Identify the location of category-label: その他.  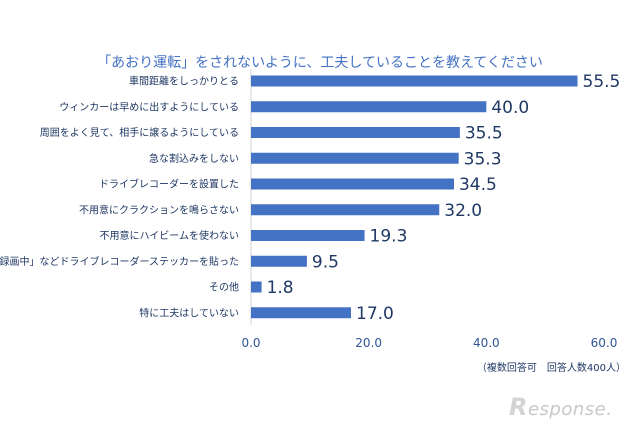
(224, 287).